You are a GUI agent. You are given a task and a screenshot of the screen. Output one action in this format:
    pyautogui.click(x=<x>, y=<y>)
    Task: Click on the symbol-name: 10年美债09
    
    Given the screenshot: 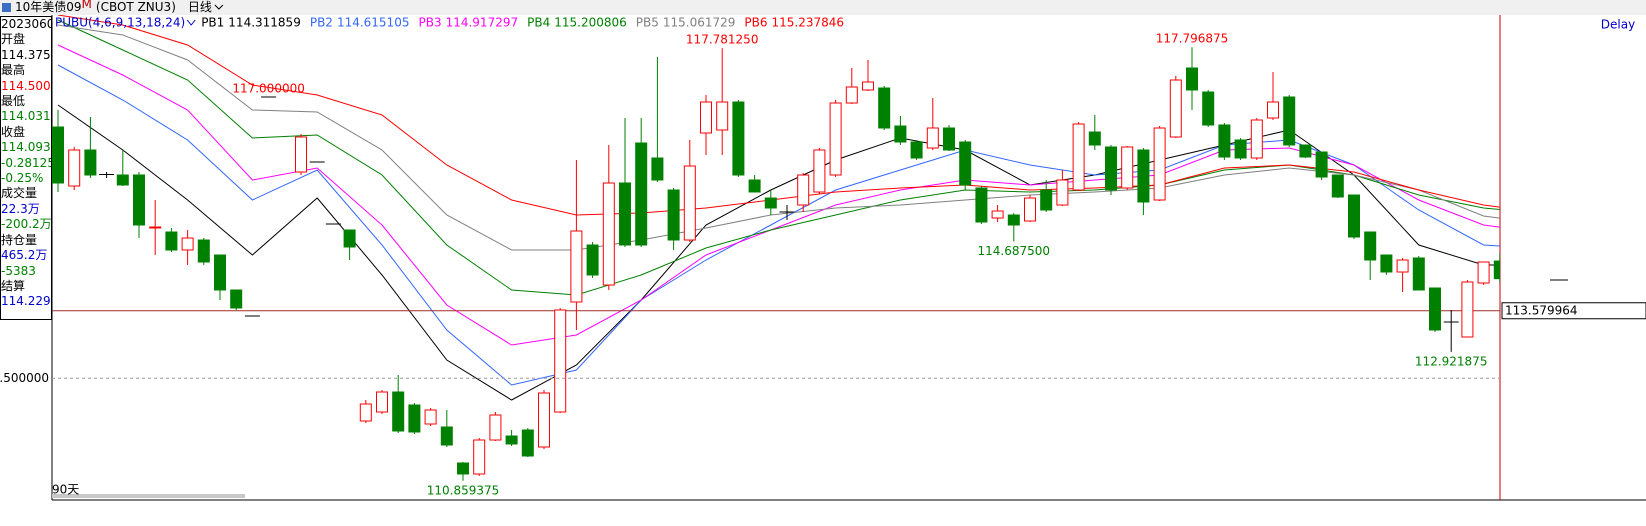 What is the action you would take?
    pyautogui.click(x=48, y=7)
    